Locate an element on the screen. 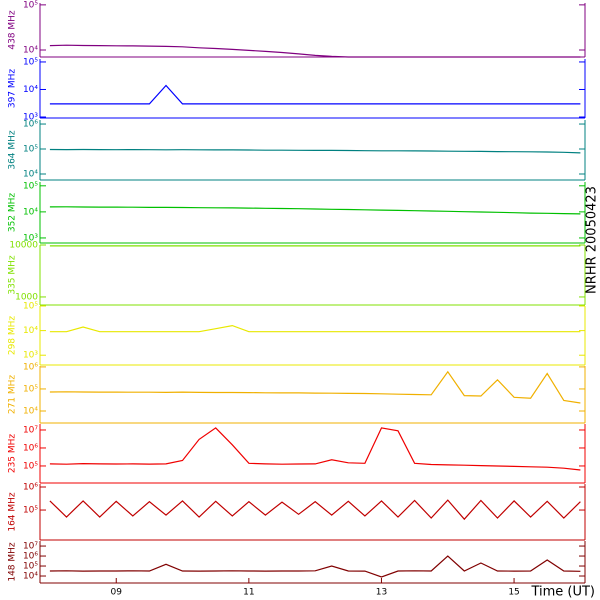 The image size is (600, 600). y-axis-label: 335 MHz is located at coordinates (13, 275).